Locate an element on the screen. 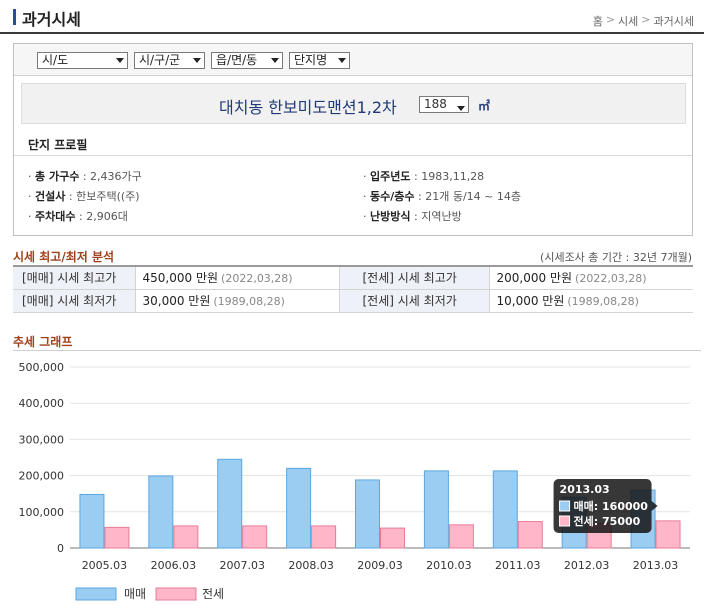  tooltip-sale-text: 매매: 160000 is located at coordinates (611, 506).